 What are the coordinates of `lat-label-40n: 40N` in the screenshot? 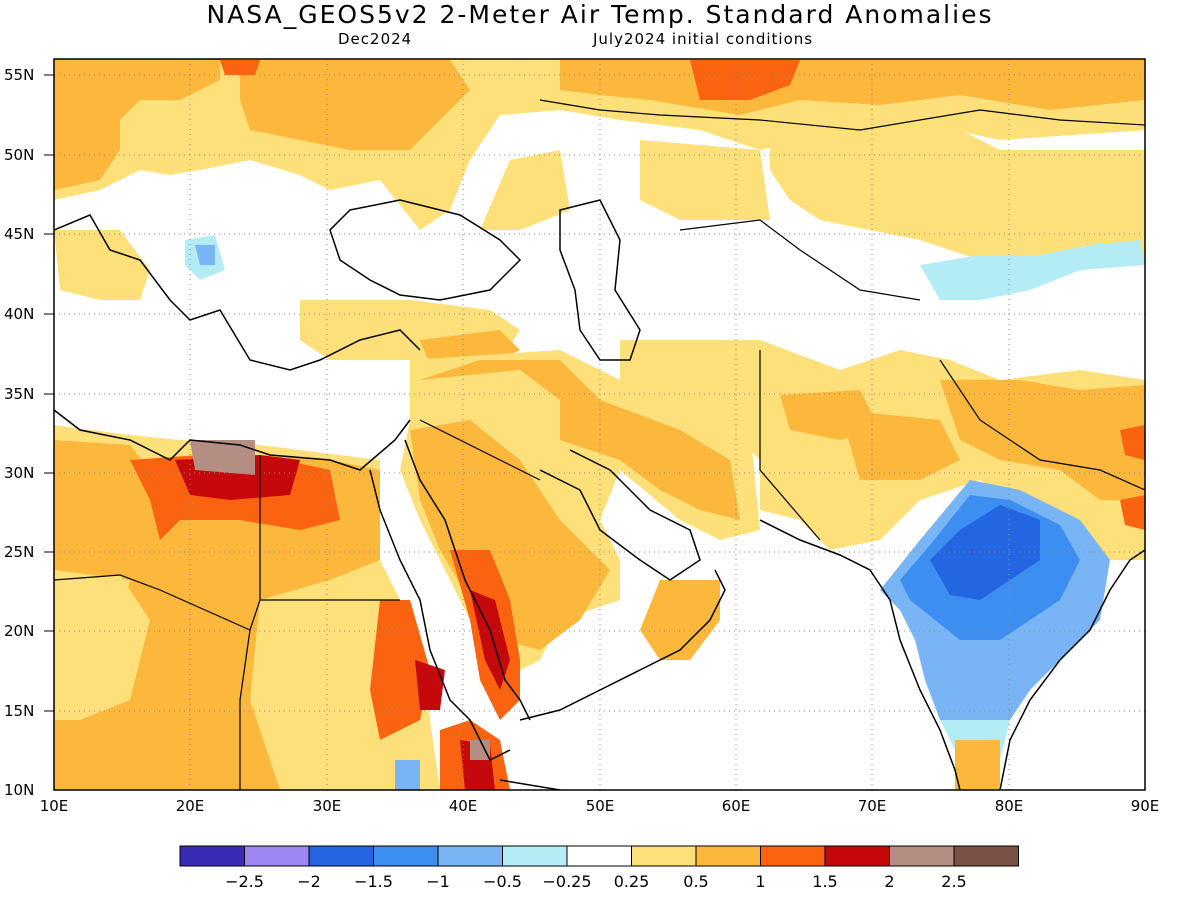 It's located at (19, 314).